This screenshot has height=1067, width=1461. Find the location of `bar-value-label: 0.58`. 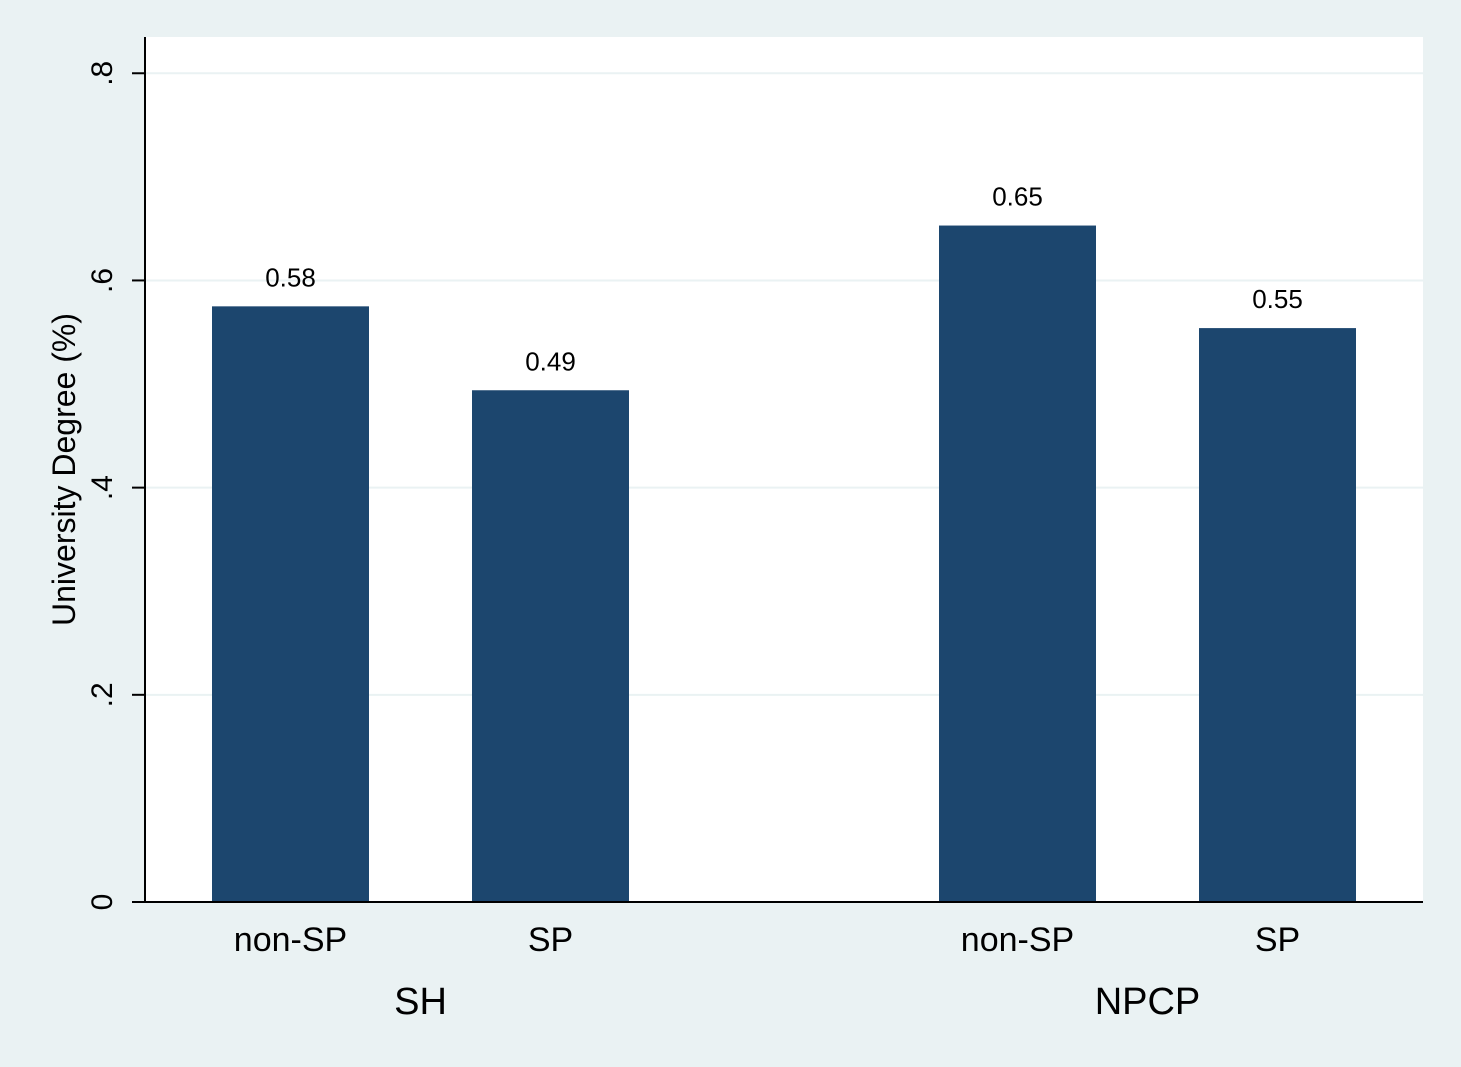

bar-value-label: 0.58 is located at coordinates (290, 277).